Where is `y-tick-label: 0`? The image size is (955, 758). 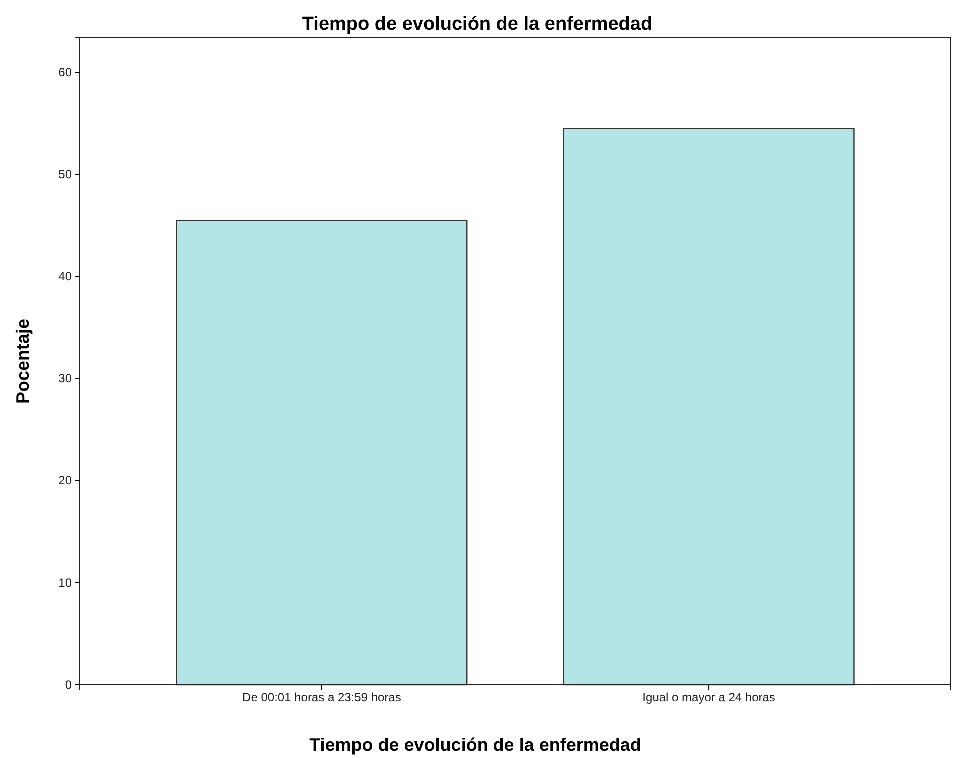
y-tick-label: 0 is located at coordinates (68, 685).